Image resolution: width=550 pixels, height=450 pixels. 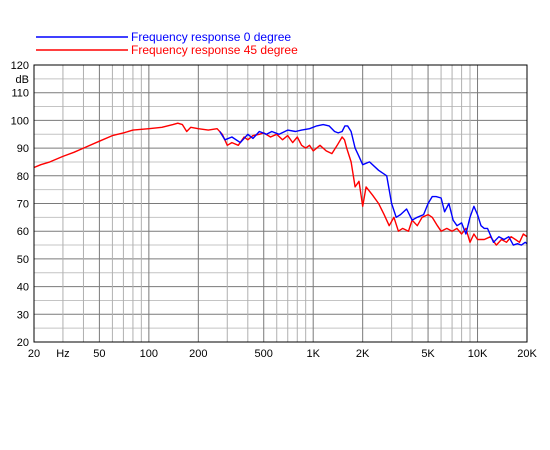 What do you see at coordinates (313, 354) in the screenshot?
I see `x-tick-label: 1K` at bounding box center [313, 354].